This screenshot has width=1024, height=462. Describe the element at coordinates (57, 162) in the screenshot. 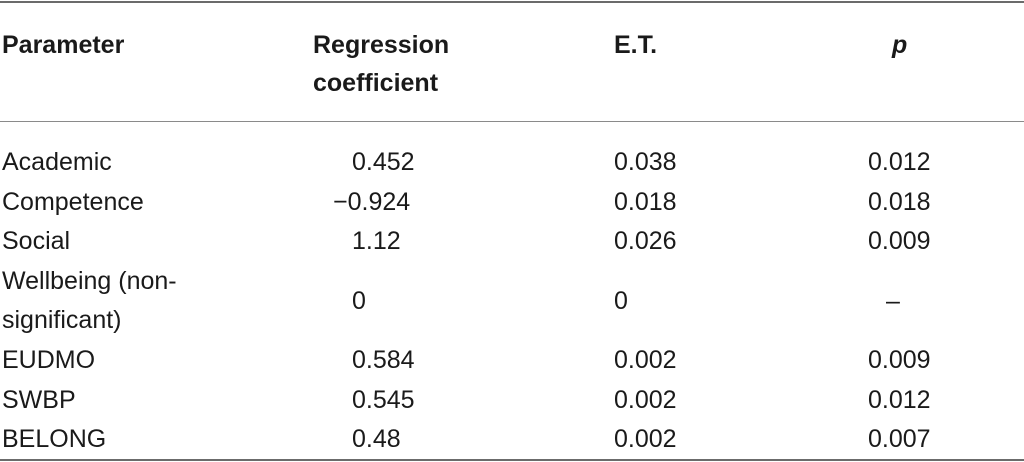

I see `cell-parameter: Academic` at that location.